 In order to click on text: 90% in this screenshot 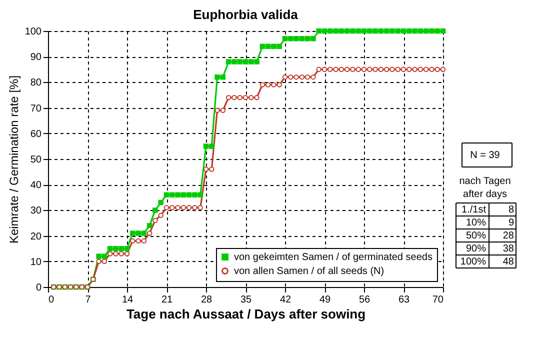, I will do `click(476, 249)`.